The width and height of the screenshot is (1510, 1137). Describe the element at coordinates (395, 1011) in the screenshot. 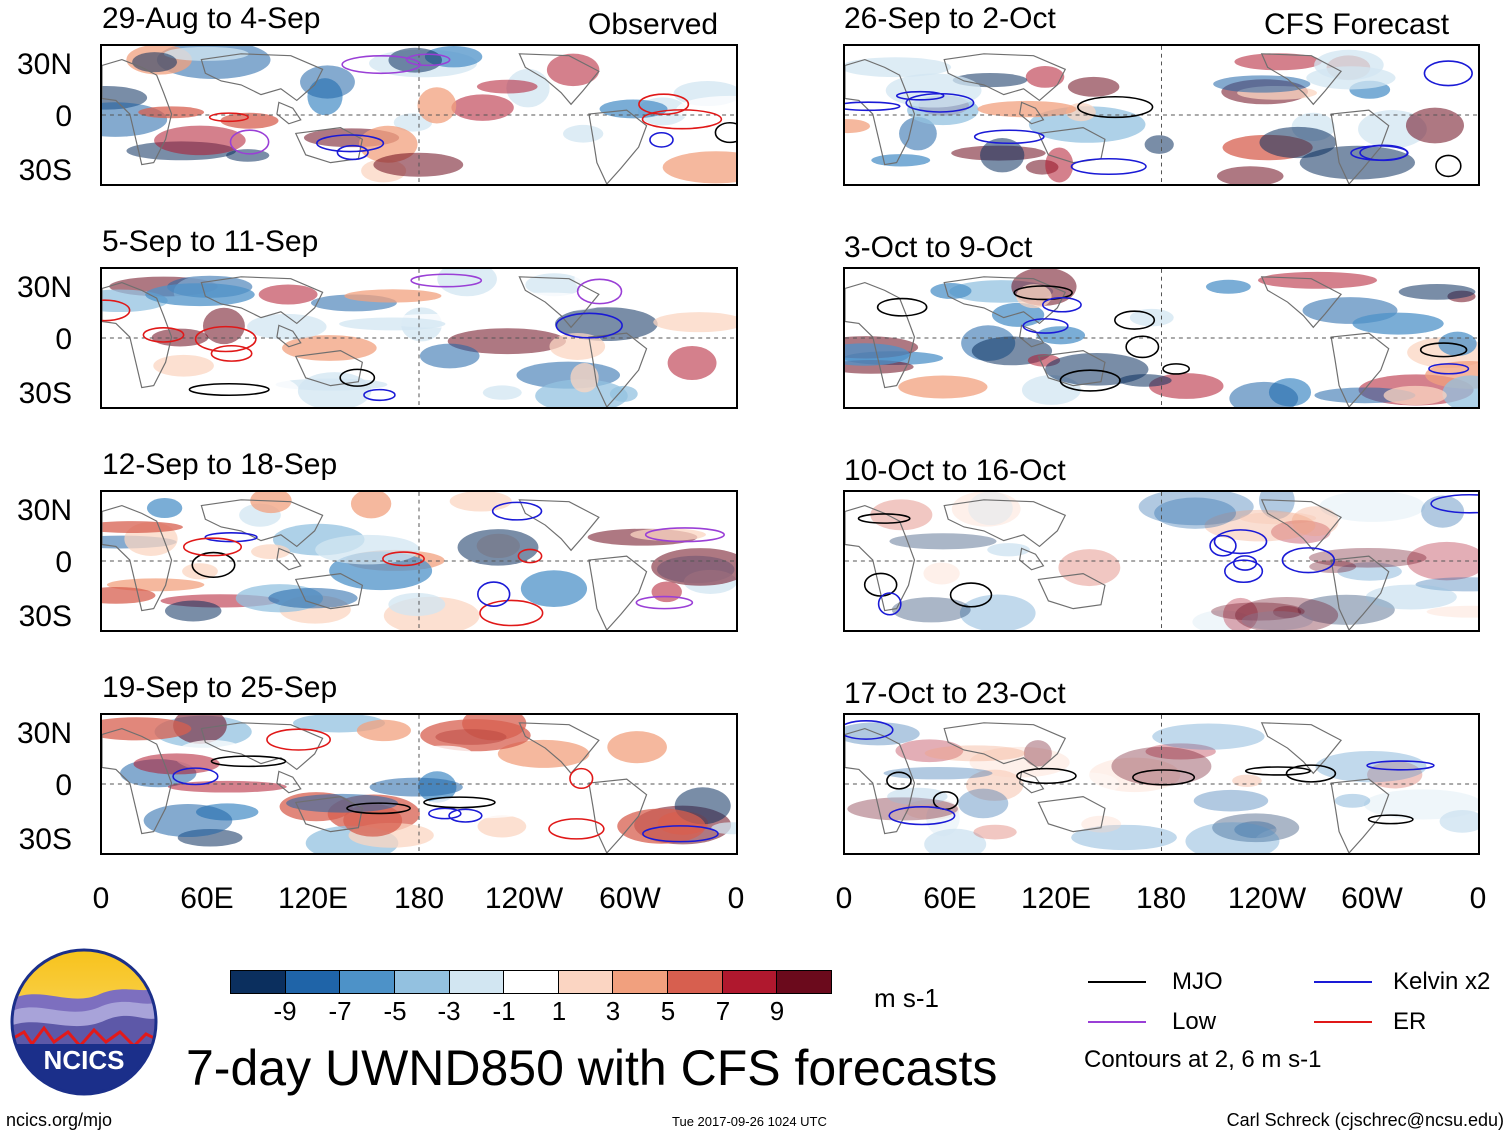

I see `colorbar-tick: -5` at that location.